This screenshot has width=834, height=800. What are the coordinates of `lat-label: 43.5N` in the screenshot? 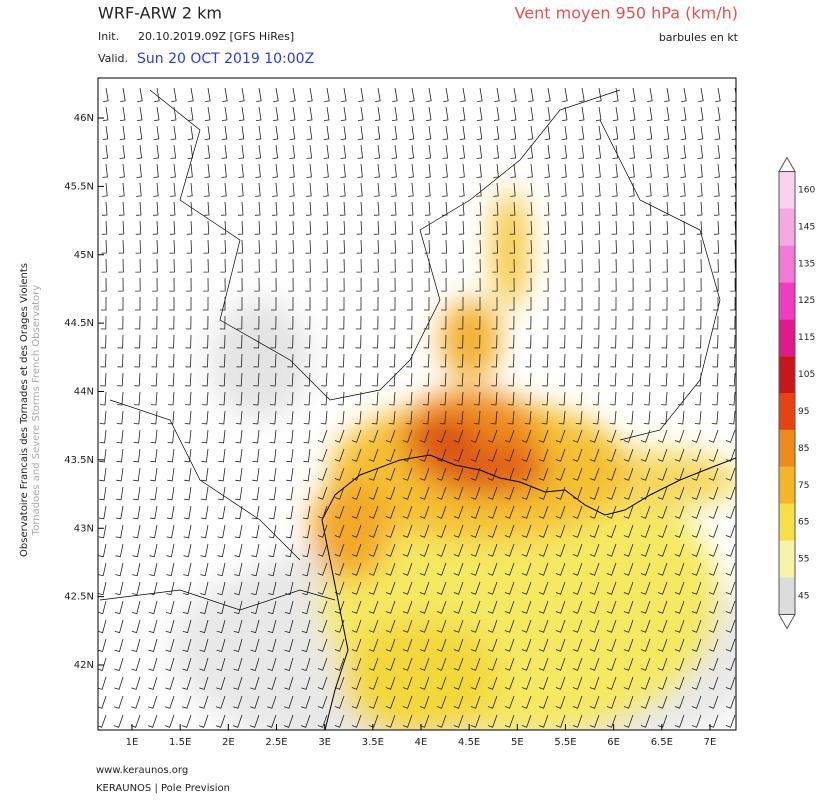 It's located at (79, 460).